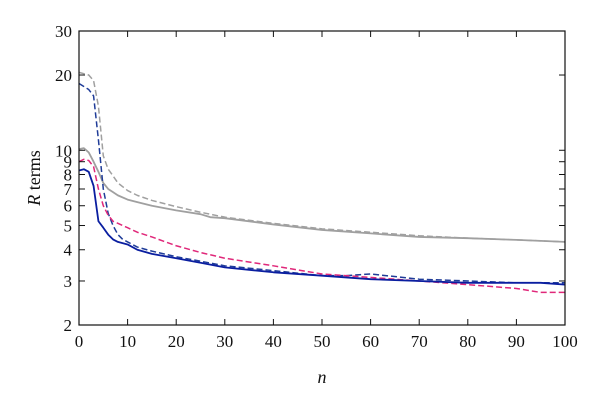 Image resolution: width=600 pixels, height=403 pixels. Describe the element at coordinates (68, 281) in the screenshot. I see `y-tick-label: 3` at that location.